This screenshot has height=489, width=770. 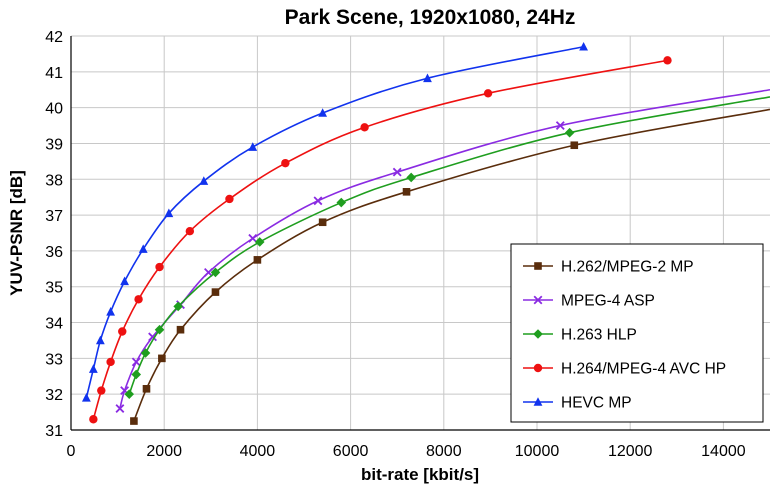 What do you see at coordinates (54, 359) in the screenshot?
I see `y-tick-label: 33` at bounding box center [54, 359].